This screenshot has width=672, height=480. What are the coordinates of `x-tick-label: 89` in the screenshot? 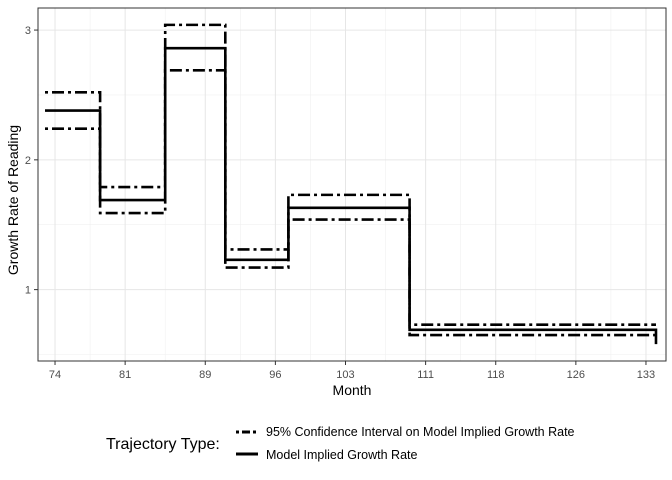 It's located at (205, 375).